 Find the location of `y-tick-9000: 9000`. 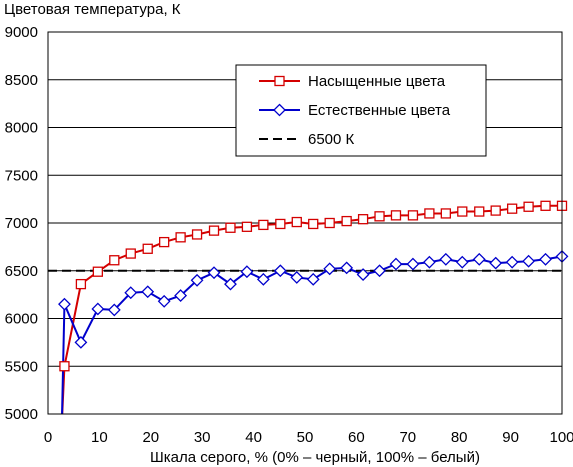

y-tick-9000: 9000 is located at coordinates (21, 32).